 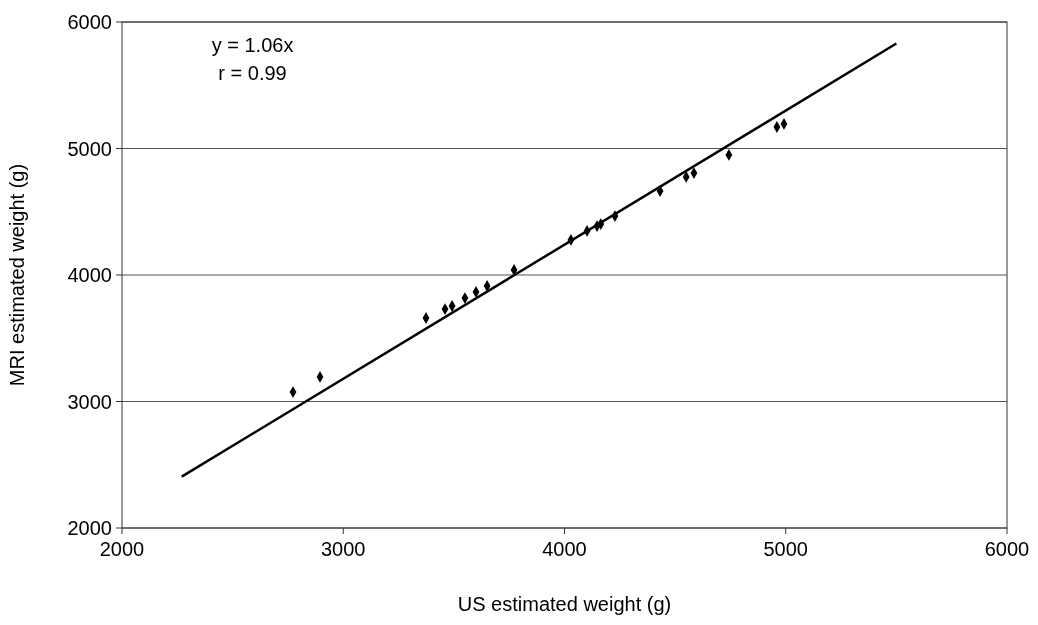 I want to click on x-tick-label: 3000, so click(x=343, y=549).